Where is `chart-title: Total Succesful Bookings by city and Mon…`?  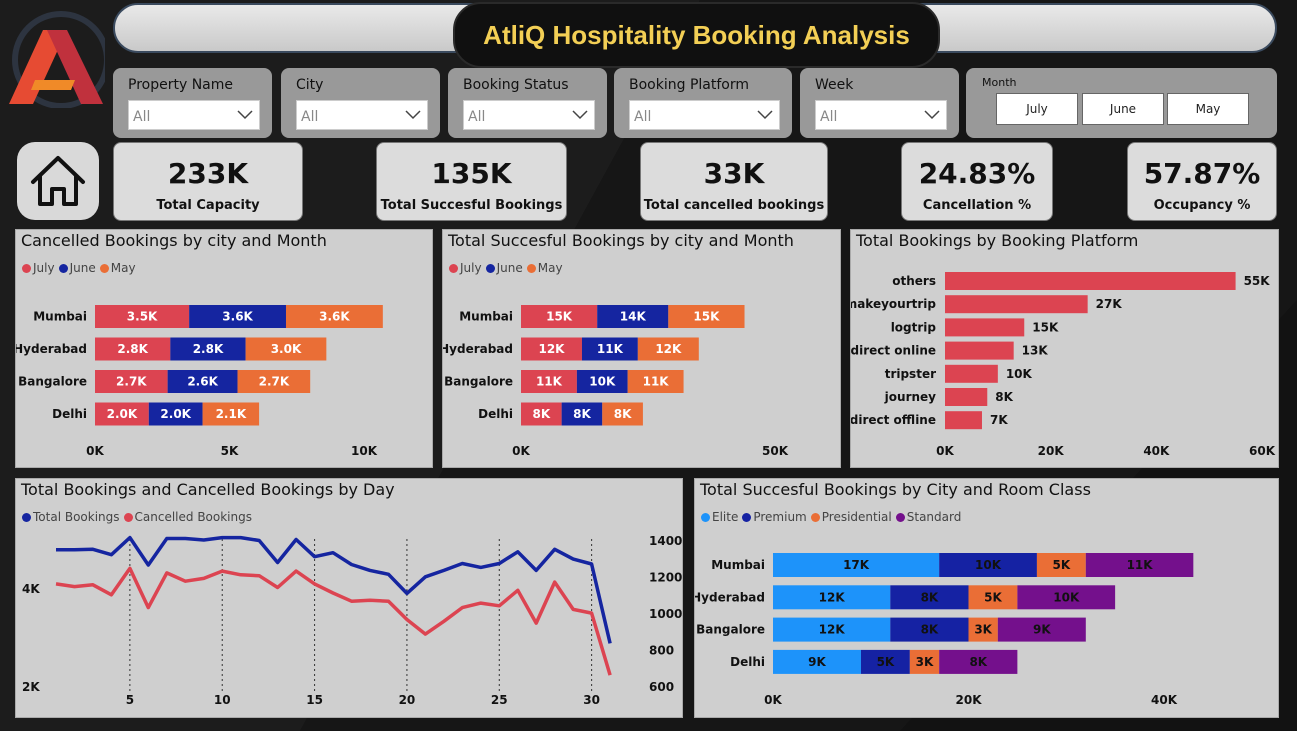
chart-title: Total Succesful Bookings by city and Mon… is located at coordinates (621, 240).